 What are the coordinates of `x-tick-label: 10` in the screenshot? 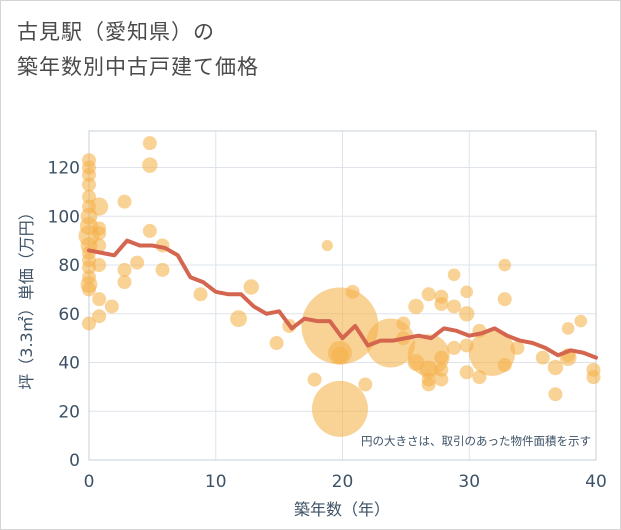 It's located at (216, 482).